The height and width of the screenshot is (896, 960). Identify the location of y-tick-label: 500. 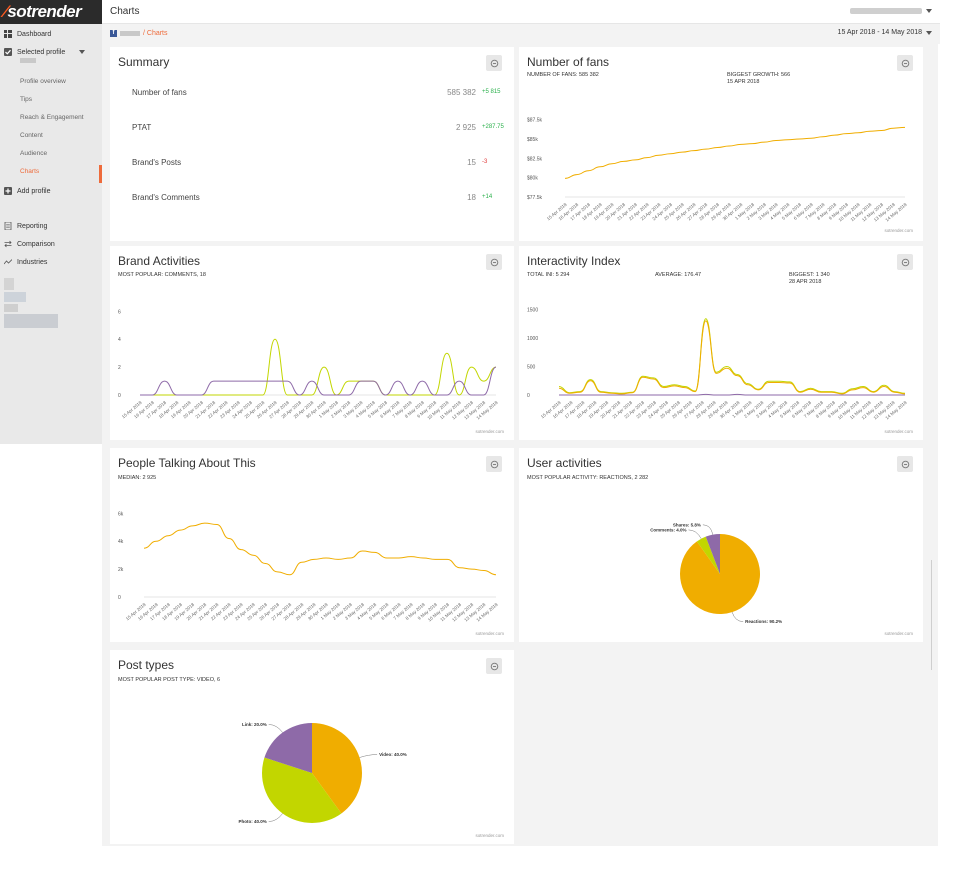
(531, 368).